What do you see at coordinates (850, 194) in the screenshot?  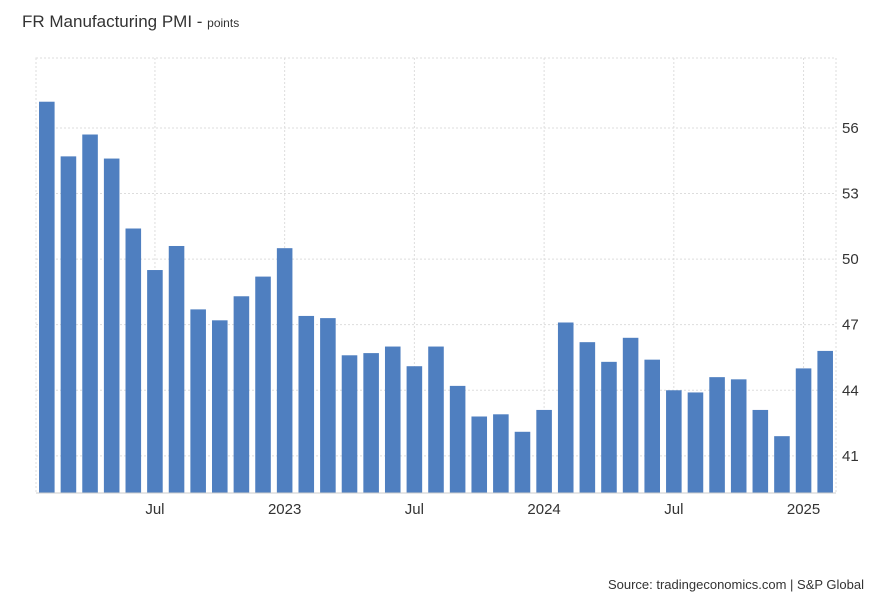 I see `y-tick-label: 53` at bounding box center [850, 194].